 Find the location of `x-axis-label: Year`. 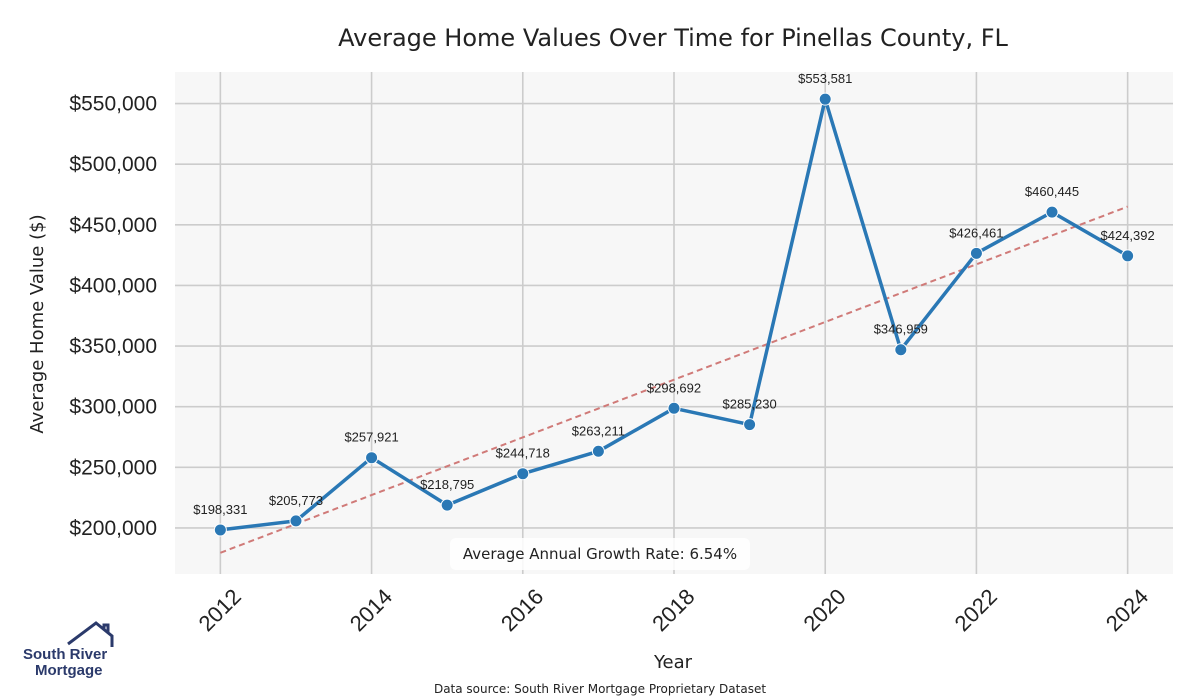

x-axis-label: Year is located at coordinates (673, 662).